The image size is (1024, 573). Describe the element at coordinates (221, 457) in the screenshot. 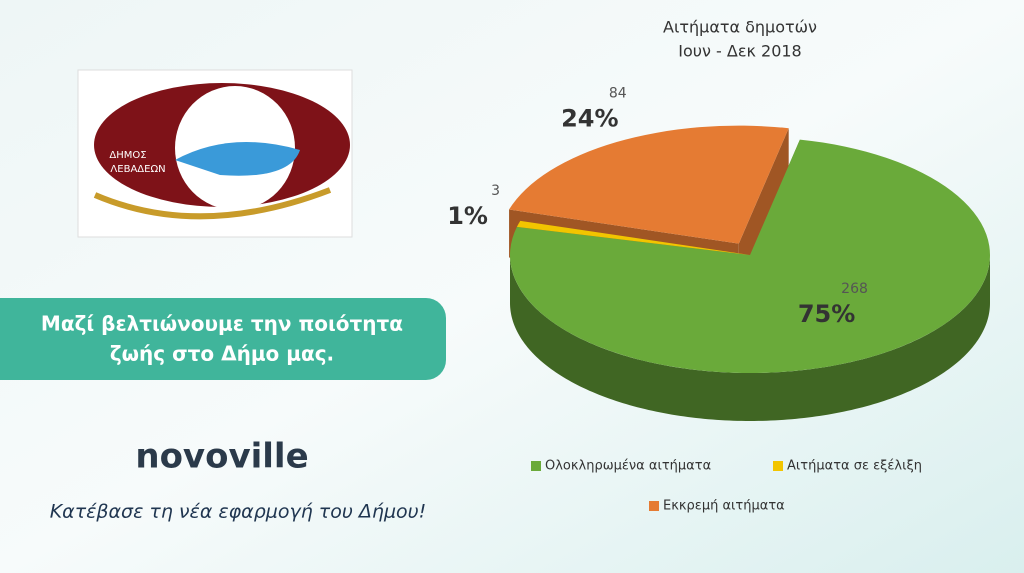

I see `brand: novoville` at that location.